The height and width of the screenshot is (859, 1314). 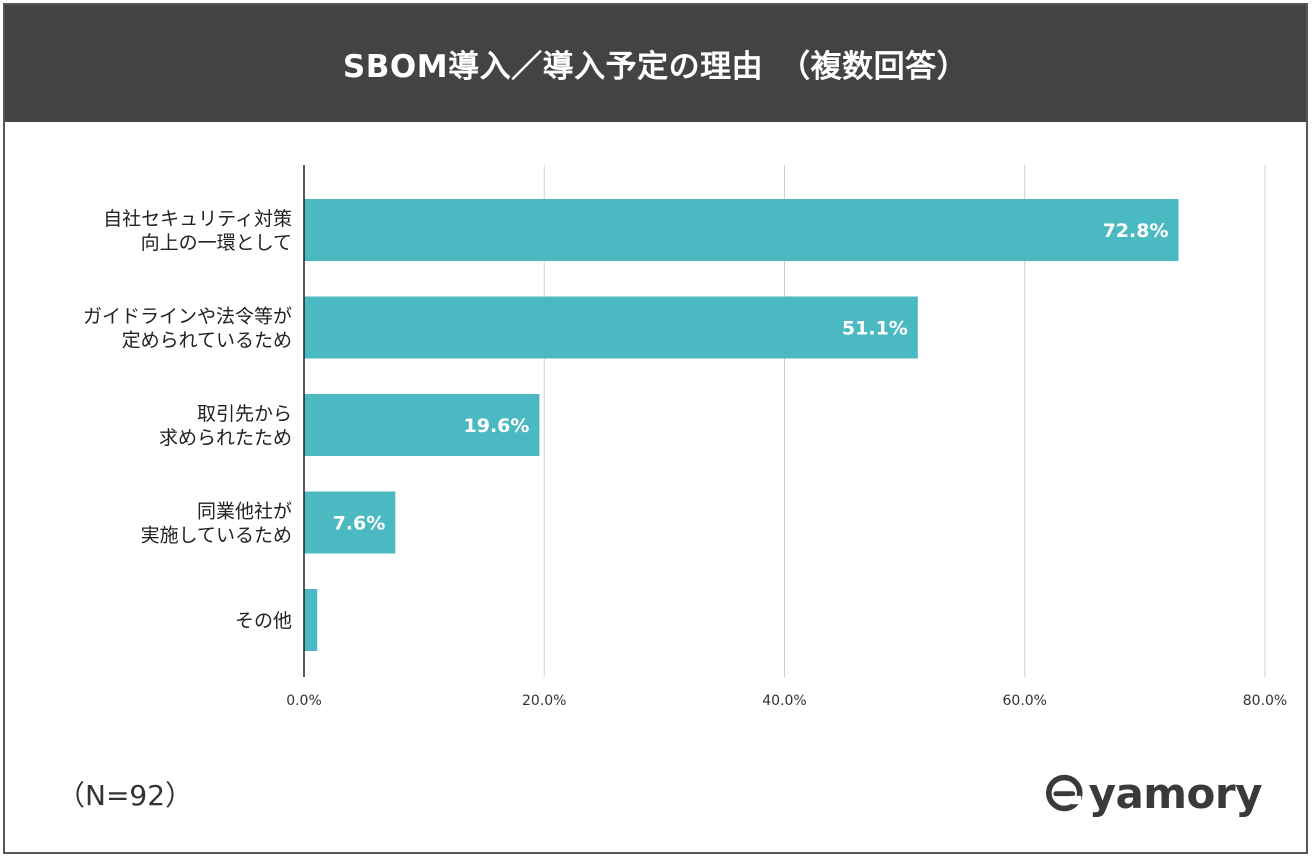 I want to click on bar-value-label: 72.8%, so click(x=1136, y=231).